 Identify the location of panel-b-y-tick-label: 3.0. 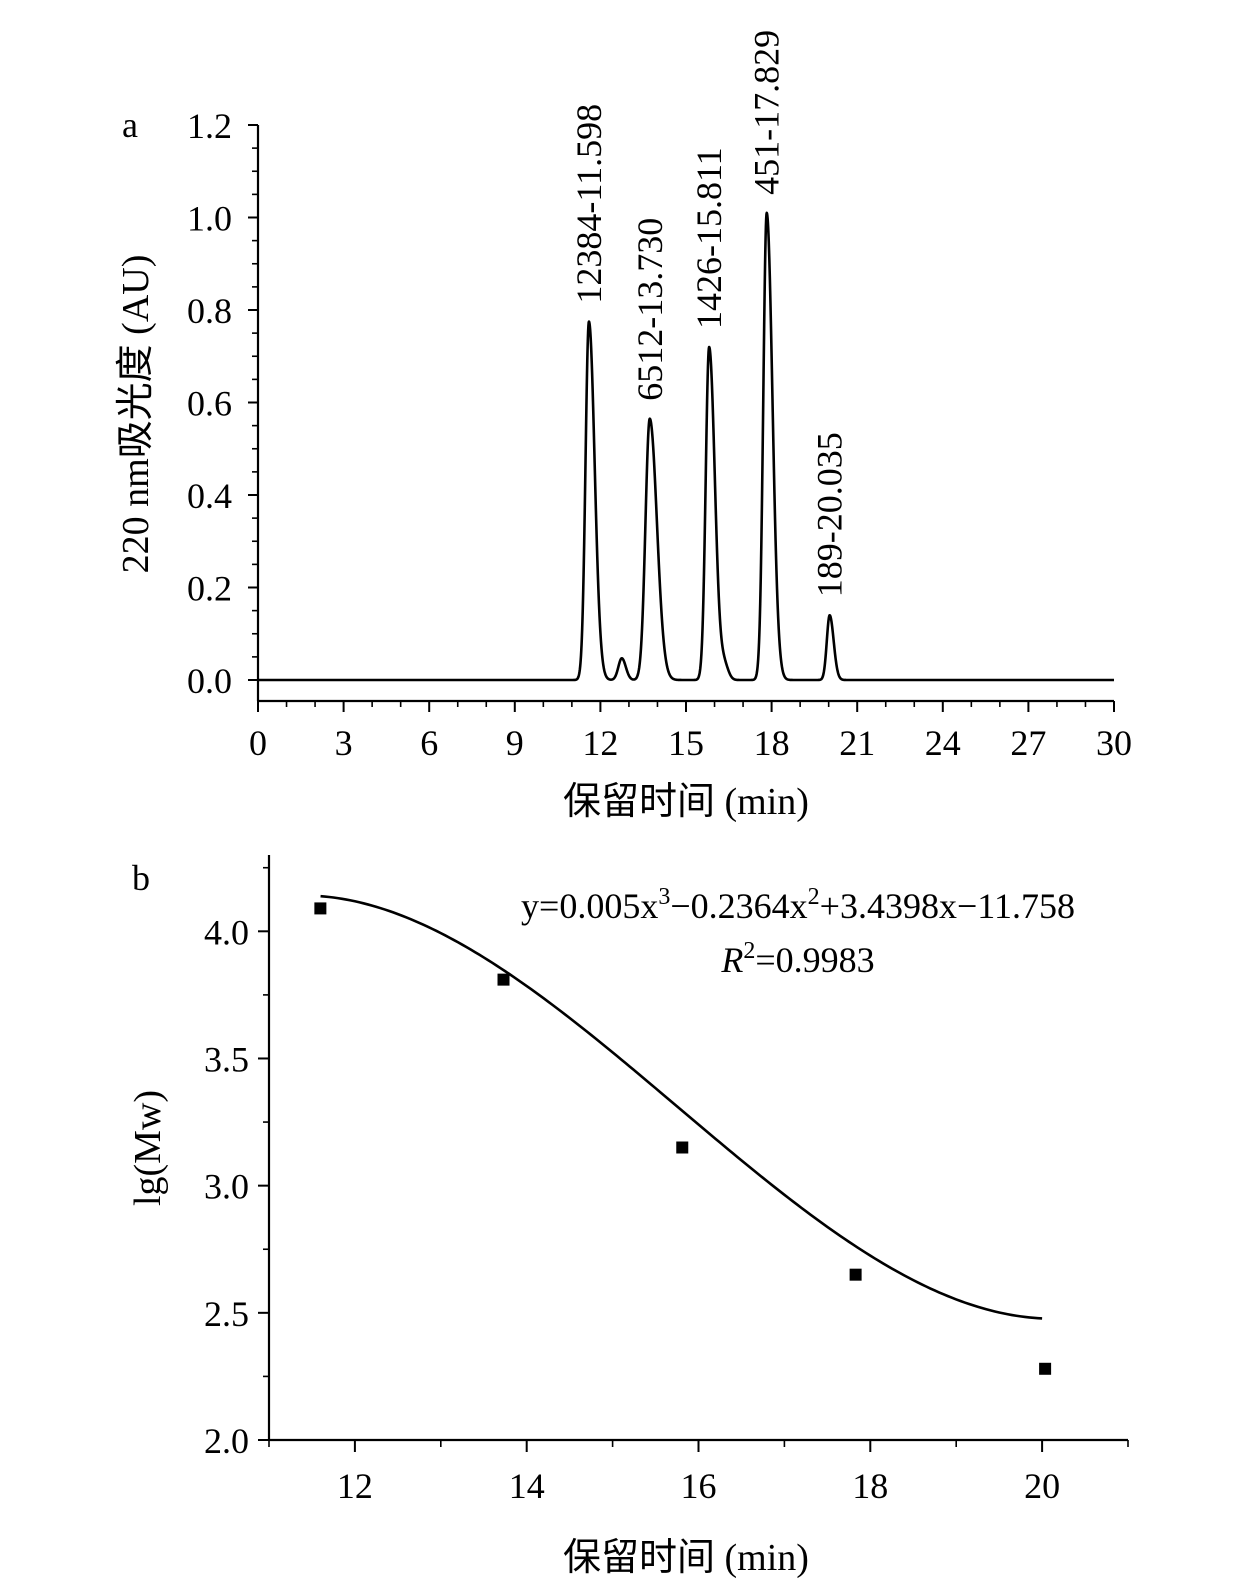
(226, 1187).